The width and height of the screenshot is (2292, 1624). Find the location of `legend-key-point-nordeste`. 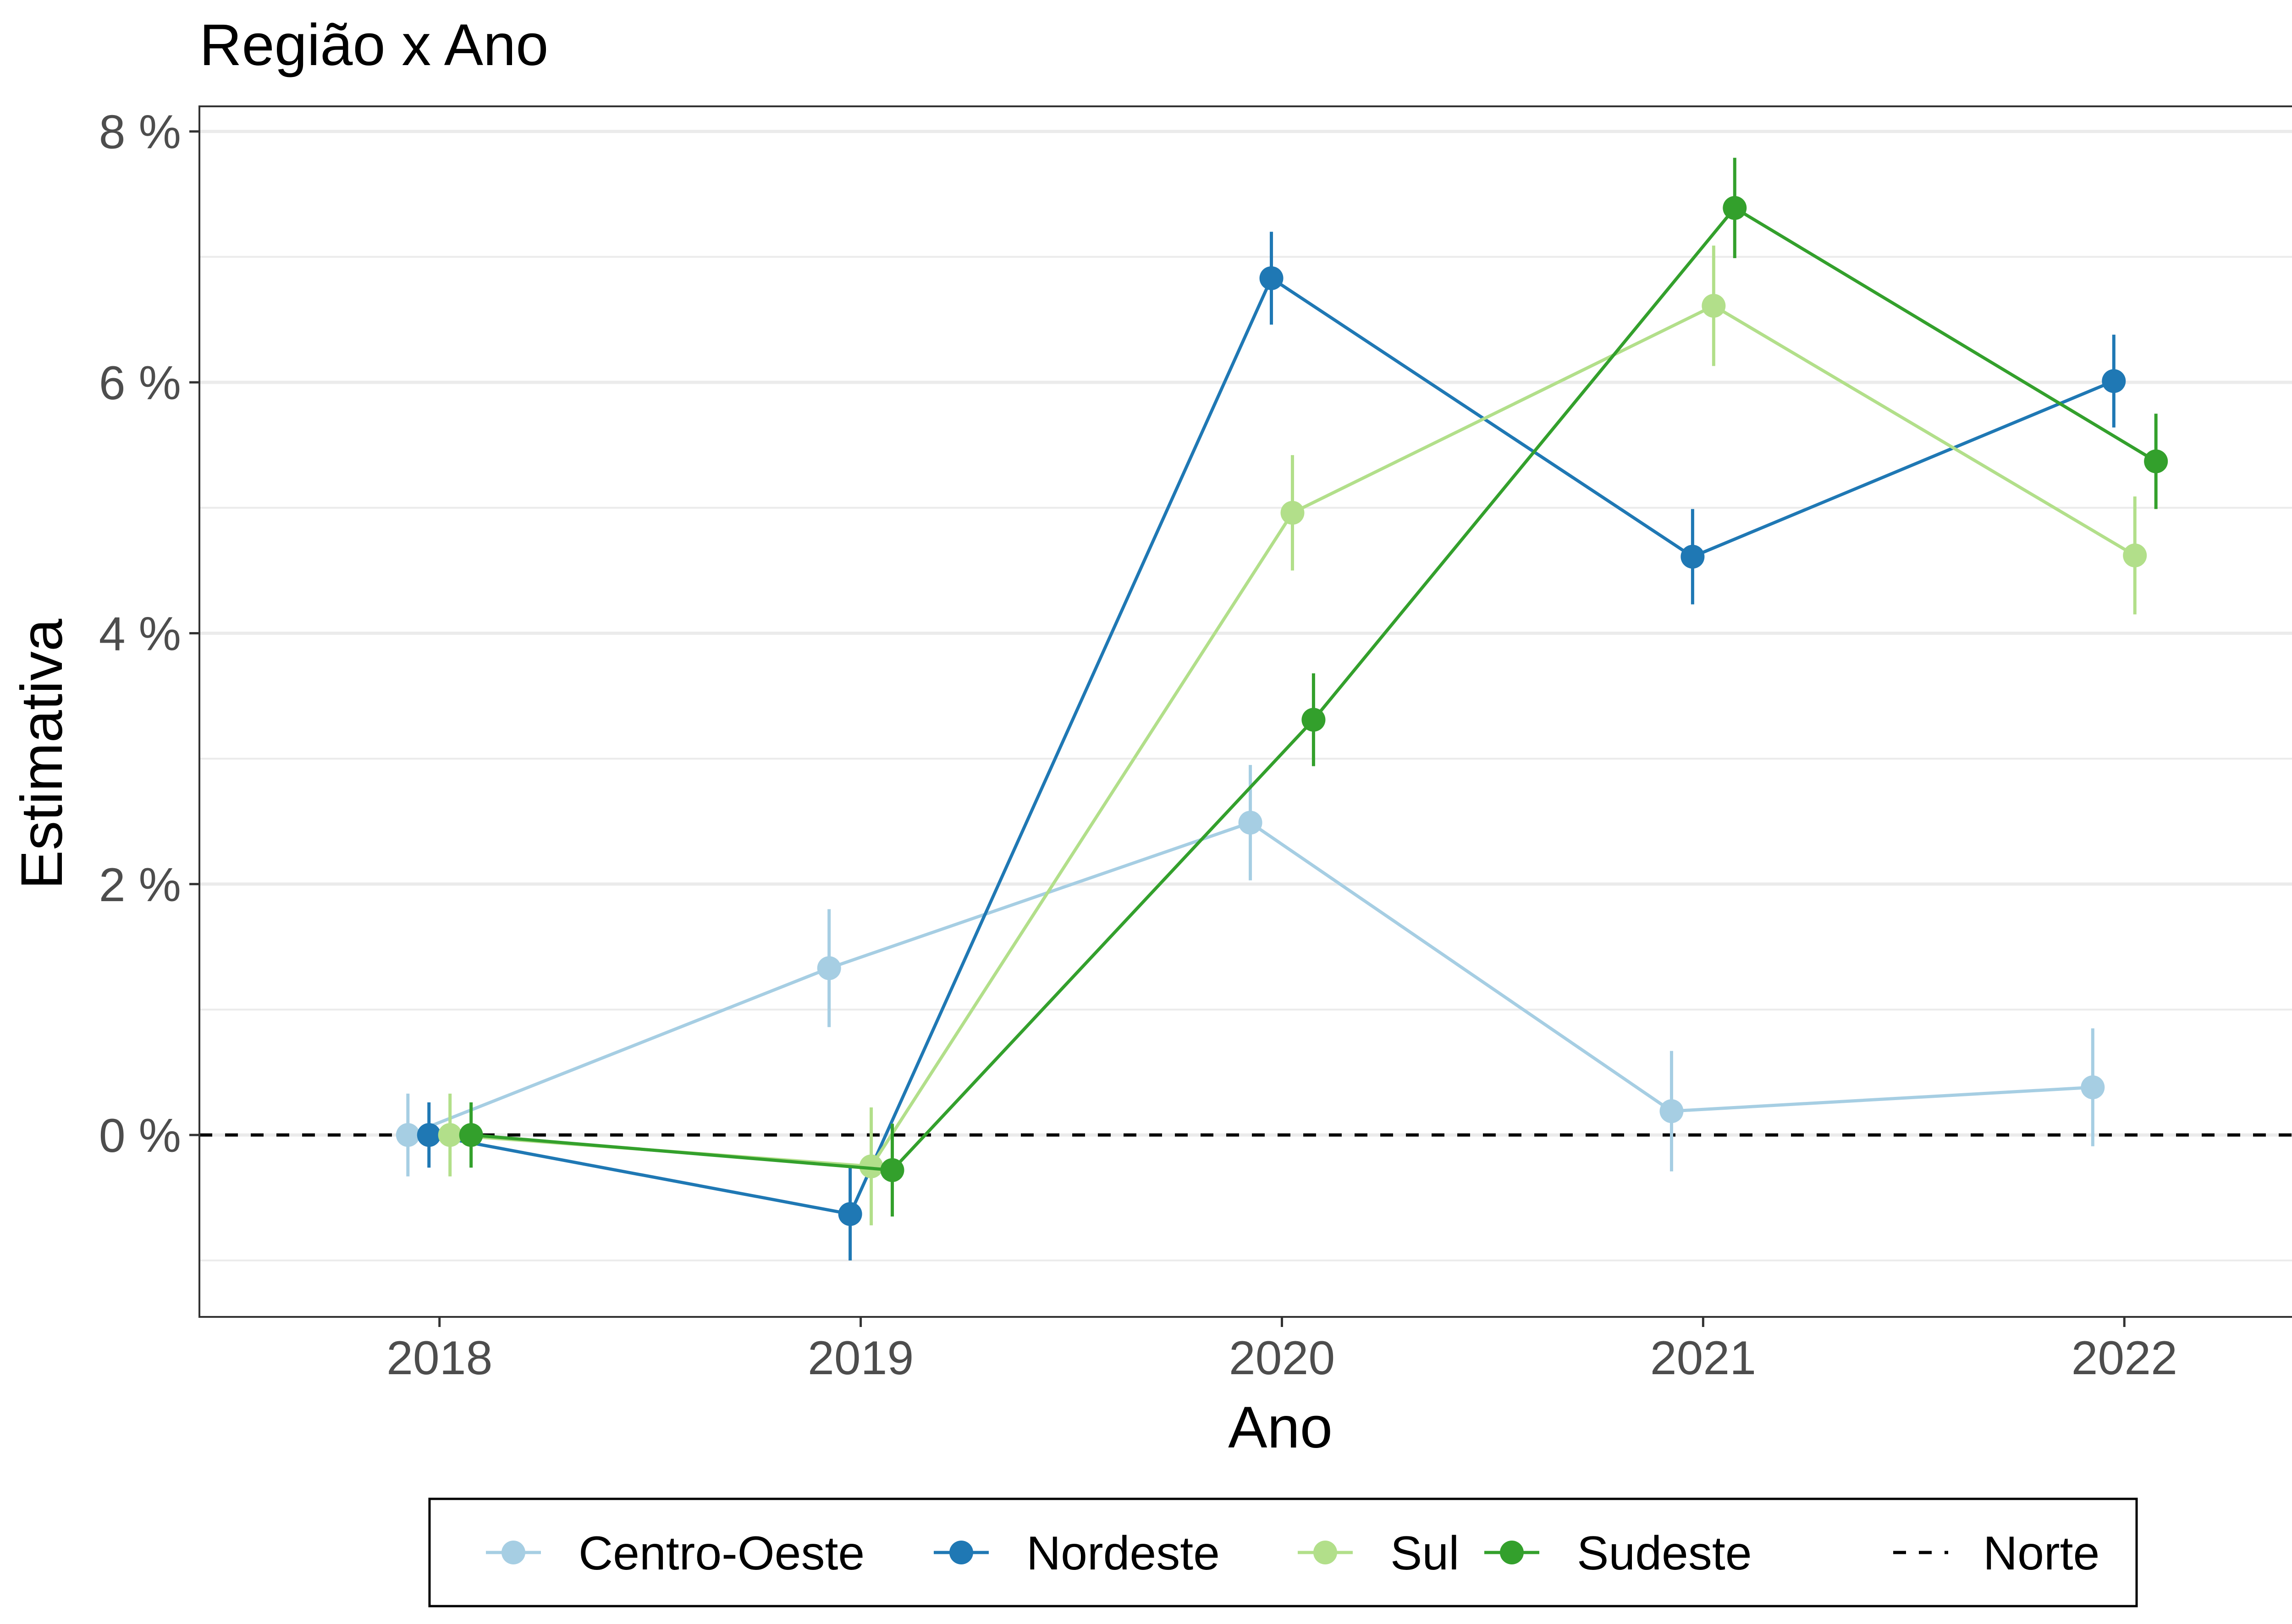

legend-key-point-nordeste is located at coordinates (961, 1552).